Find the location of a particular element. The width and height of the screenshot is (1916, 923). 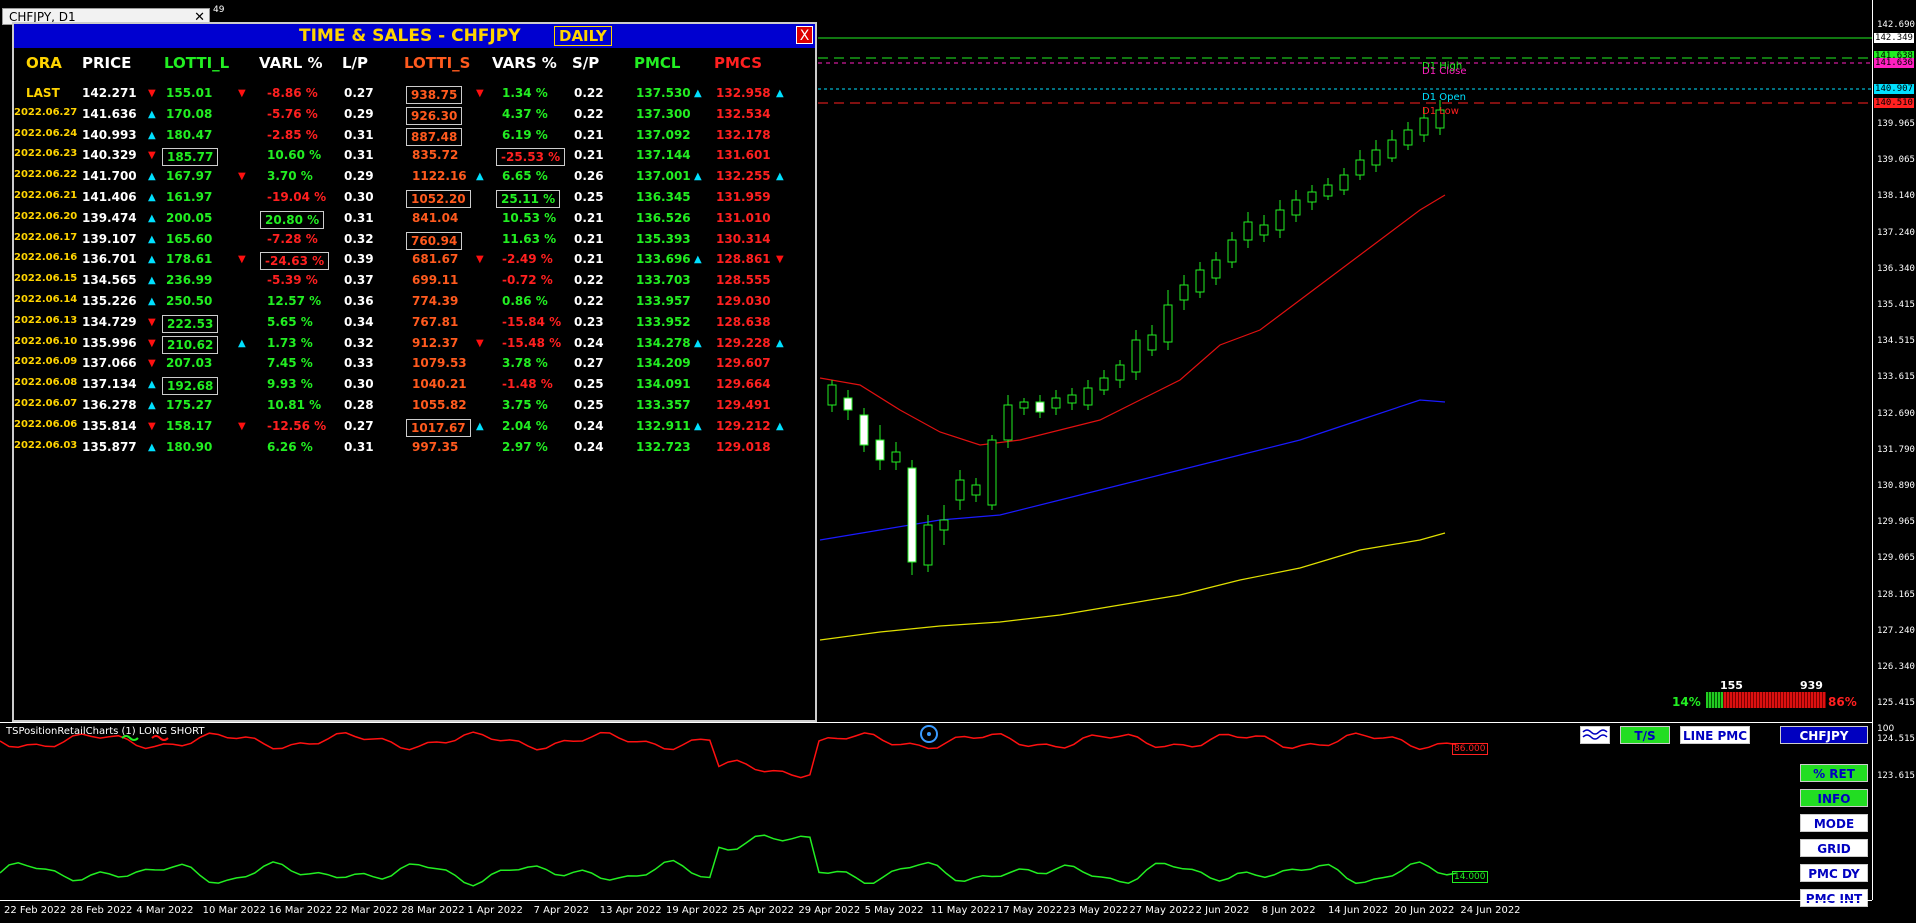

price-tick: 127.240 is located at coordinates (1896, 630).